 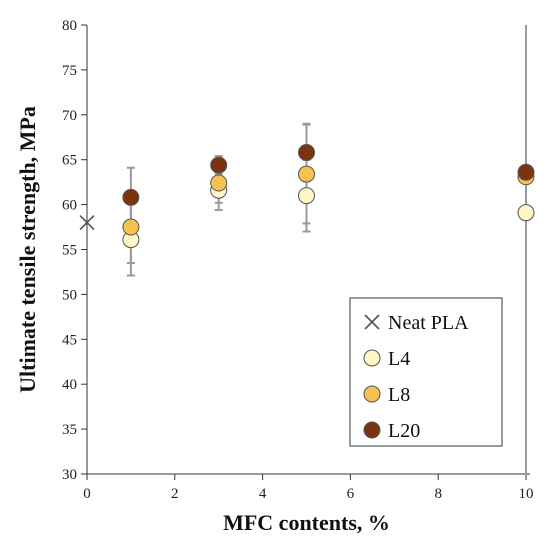 What do you see at coordinates (69, 430) in the screenshot?
I see `y-tick-label: 35` at bounding box center [69, 430].